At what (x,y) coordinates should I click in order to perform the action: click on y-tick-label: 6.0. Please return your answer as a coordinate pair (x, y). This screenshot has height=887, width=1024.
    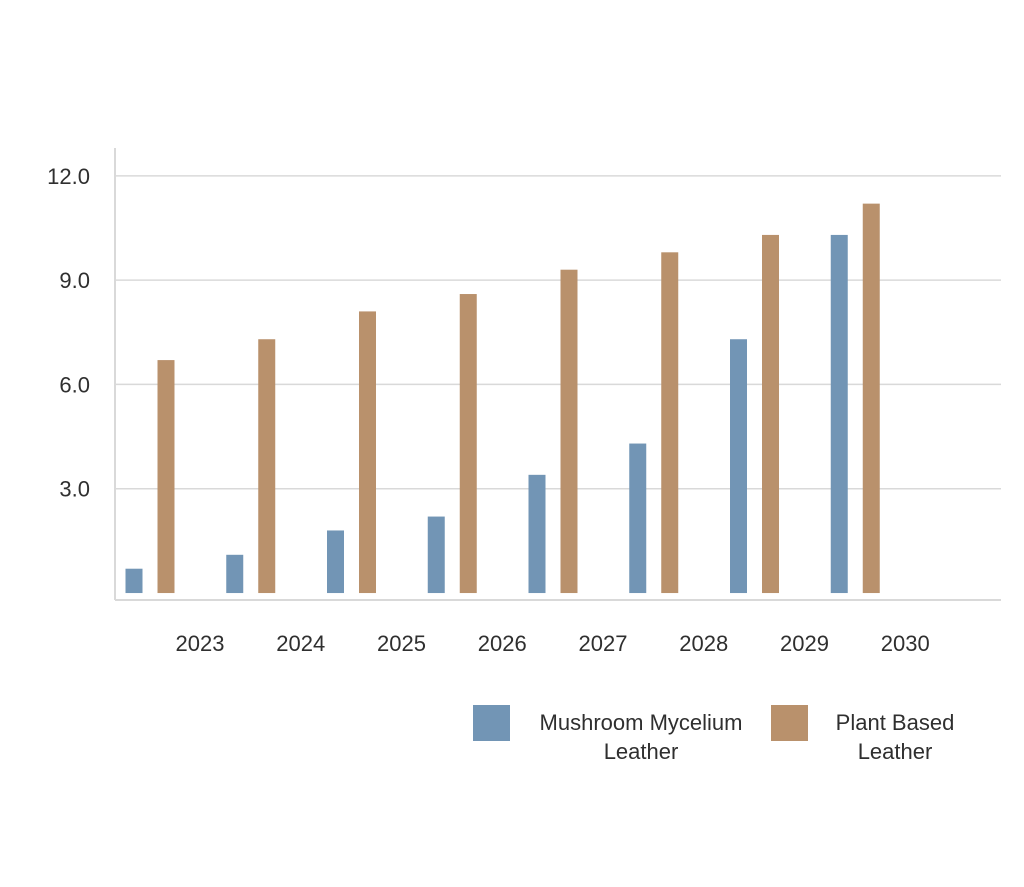
    Looking at the image, I should click on (74, 384).